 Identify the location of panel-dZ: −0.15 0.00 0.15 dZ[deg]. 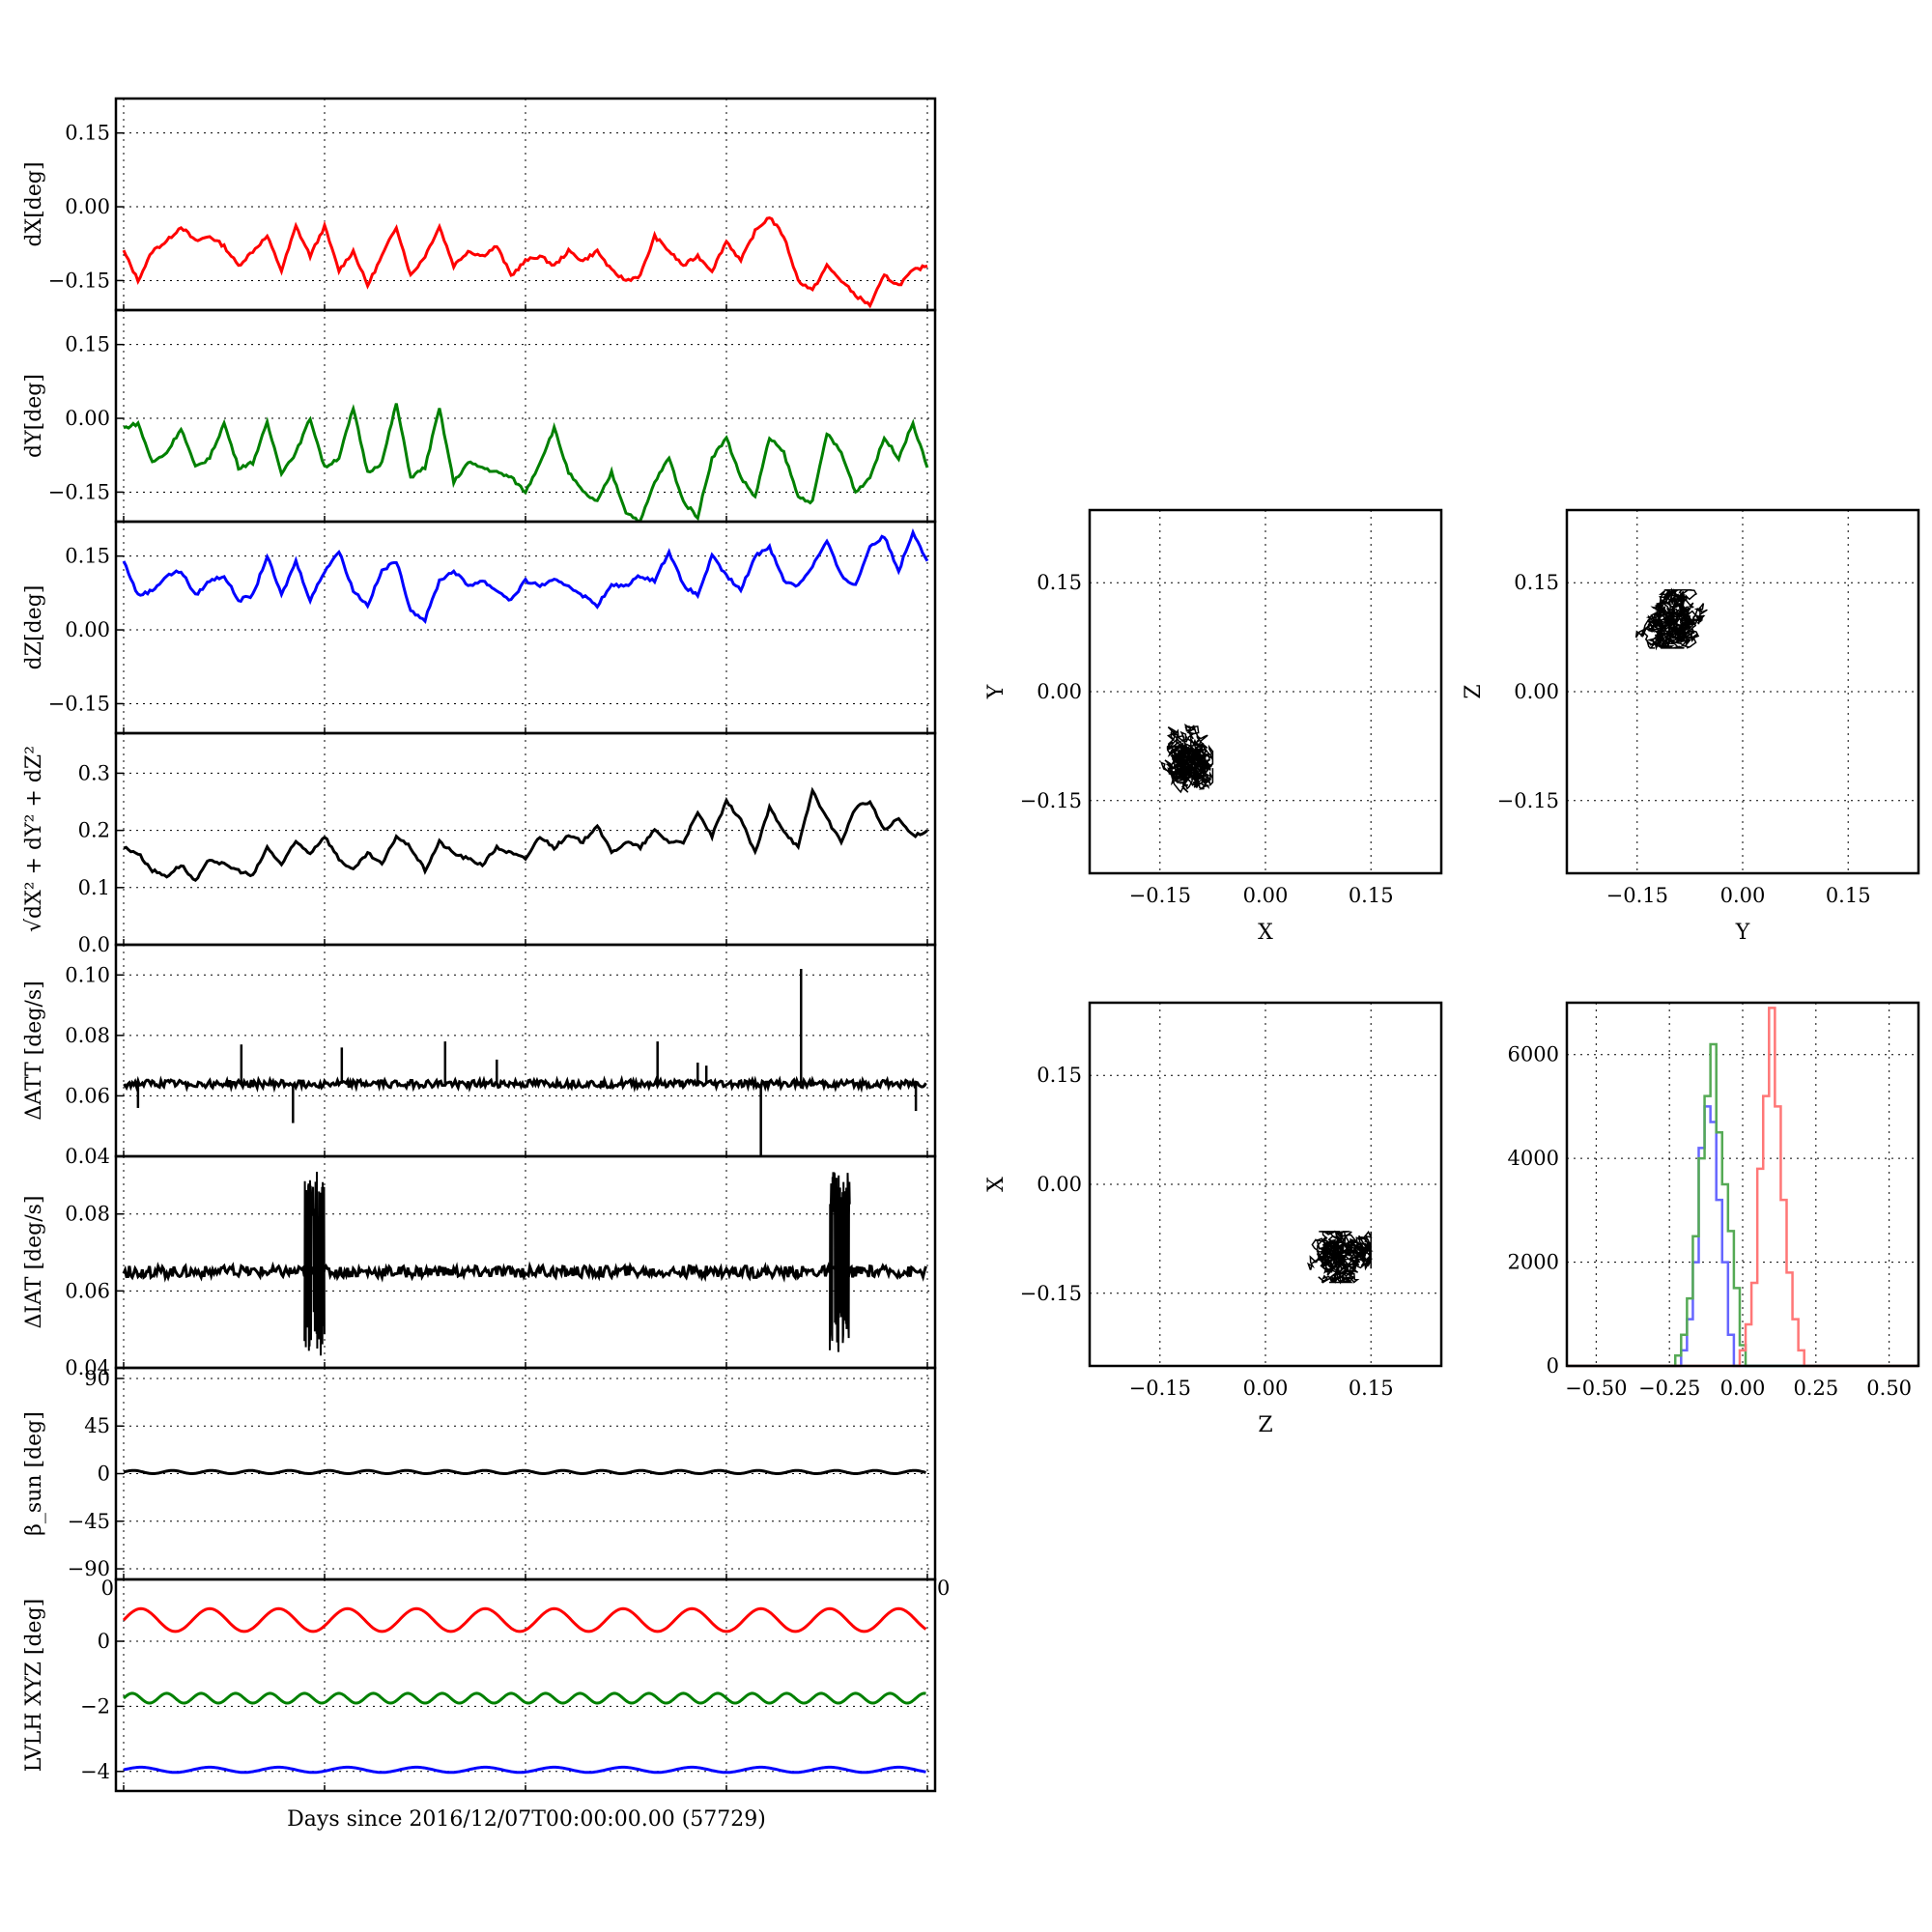
(479, 627).